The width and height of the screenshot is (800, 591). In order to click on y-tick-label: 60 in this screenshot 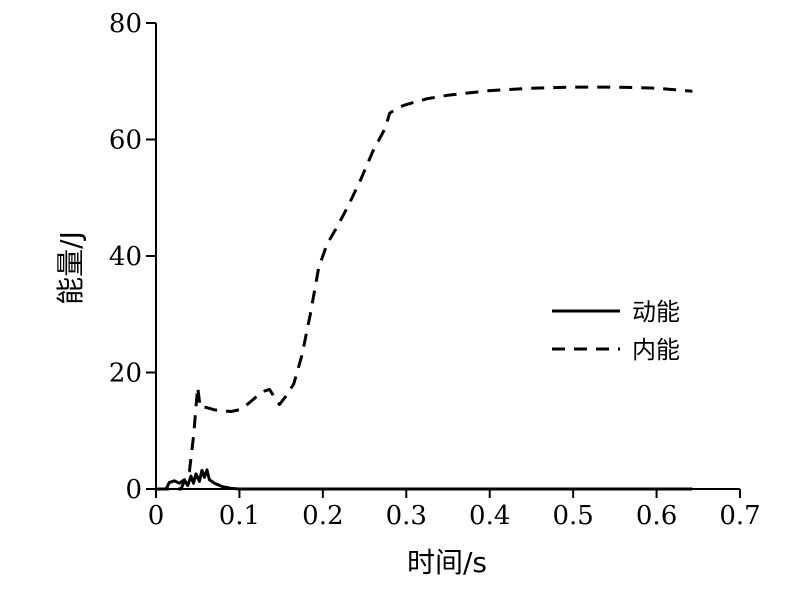, I will do `click(125, 141)`.